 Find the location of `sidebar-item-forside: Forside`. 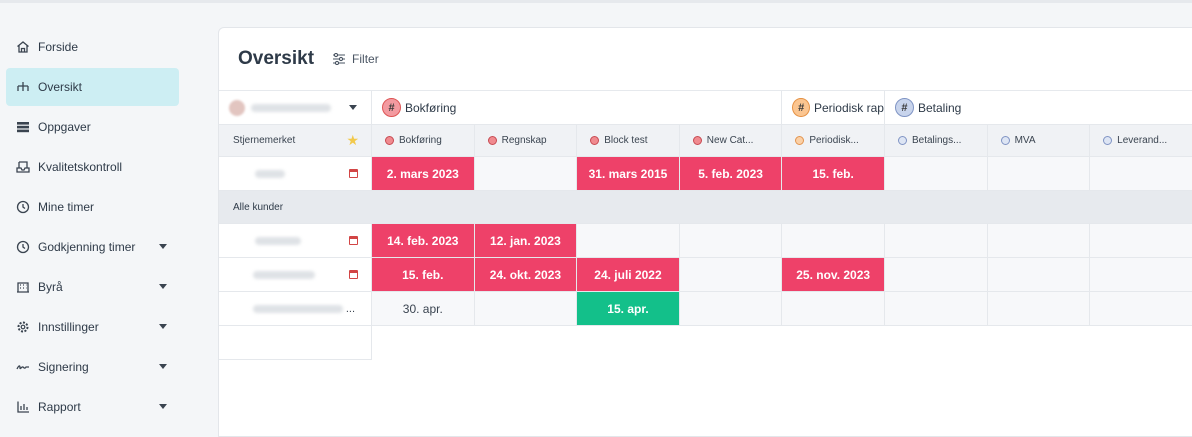

sidebar-item-forside: Forside is located at coordinates (92, 47).